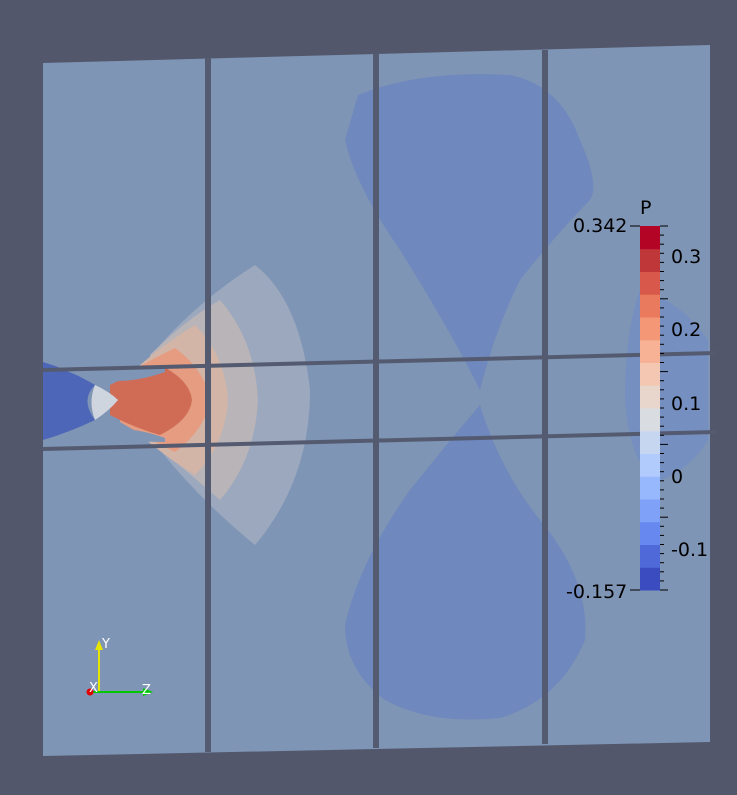 Image resolution: width=737 pixels, height=795 pixels. Describe the element at coordinates (600, 226) in the screenshot. I see `color-legend-max-label: 0.342` at that location.